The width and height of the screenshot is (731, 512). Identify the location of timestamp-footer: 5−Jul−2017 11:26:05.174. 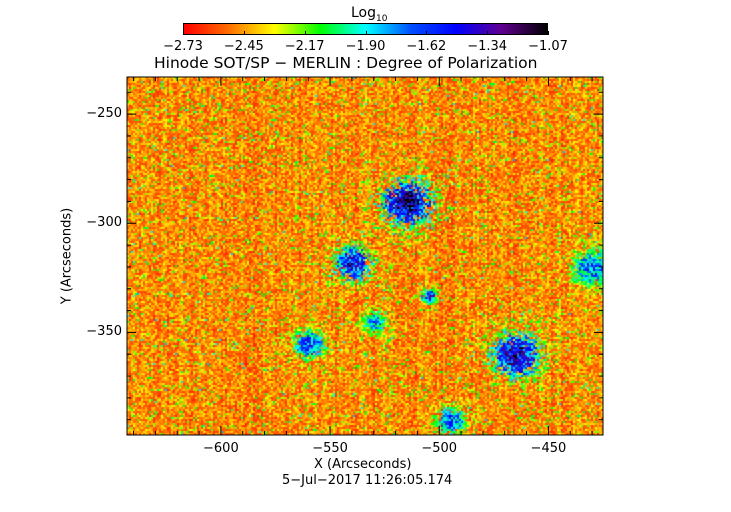
(367, 480).